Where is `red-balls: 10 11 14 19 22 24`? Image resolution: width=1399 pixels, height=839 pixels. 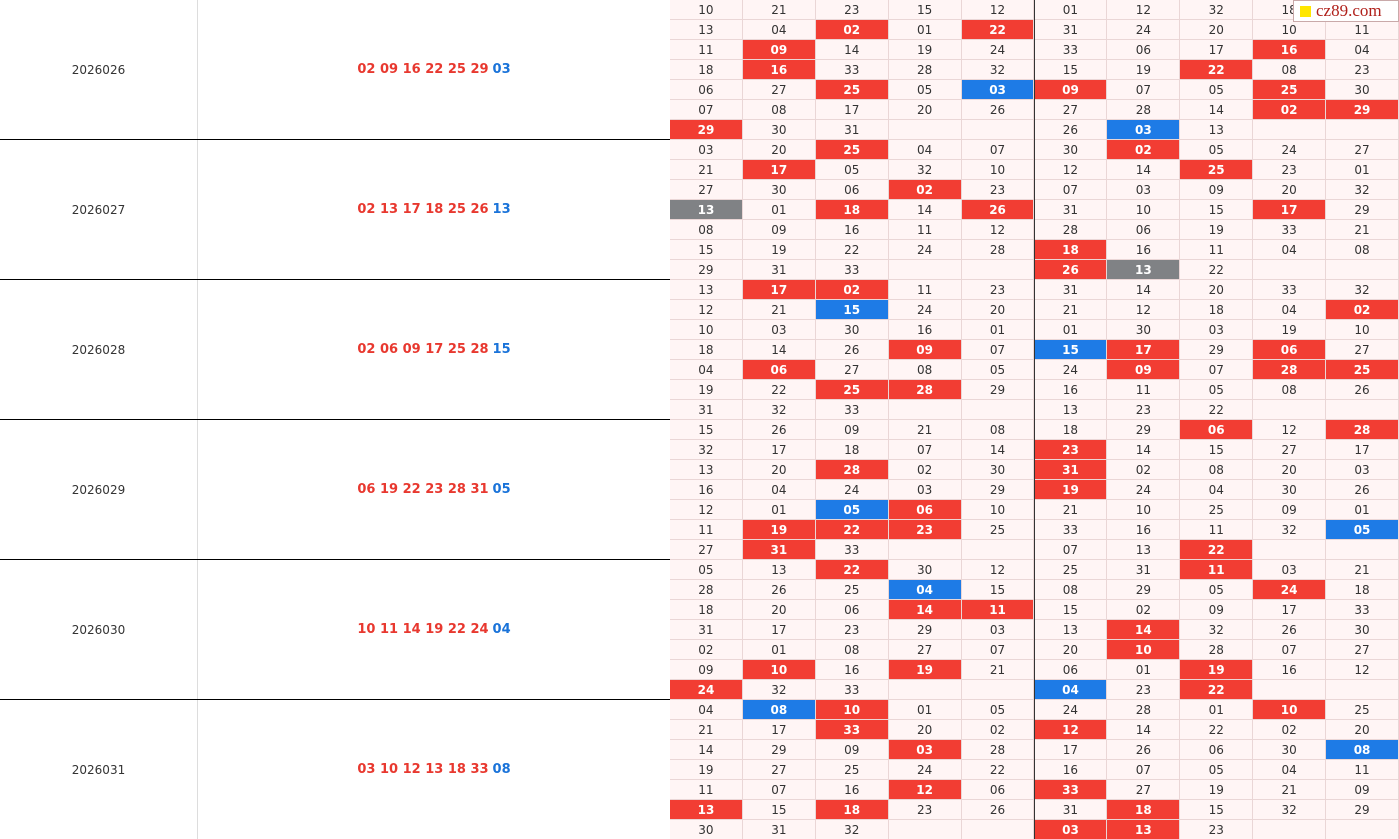 red-balls: 10 11 14 19 22 24 is located at coordinates (423, 629).